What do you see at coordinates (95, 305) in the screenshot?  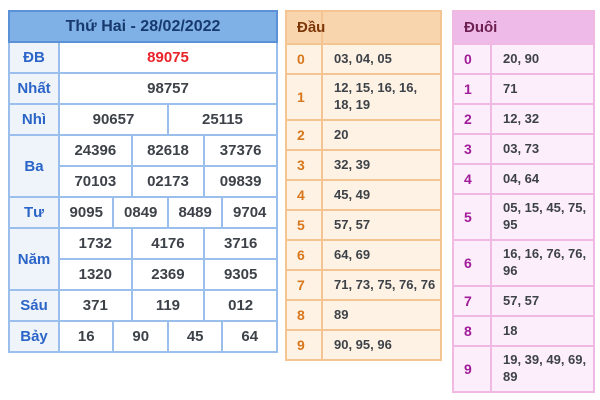 I see `prize-value: 371` at bounding box center [95, 305].